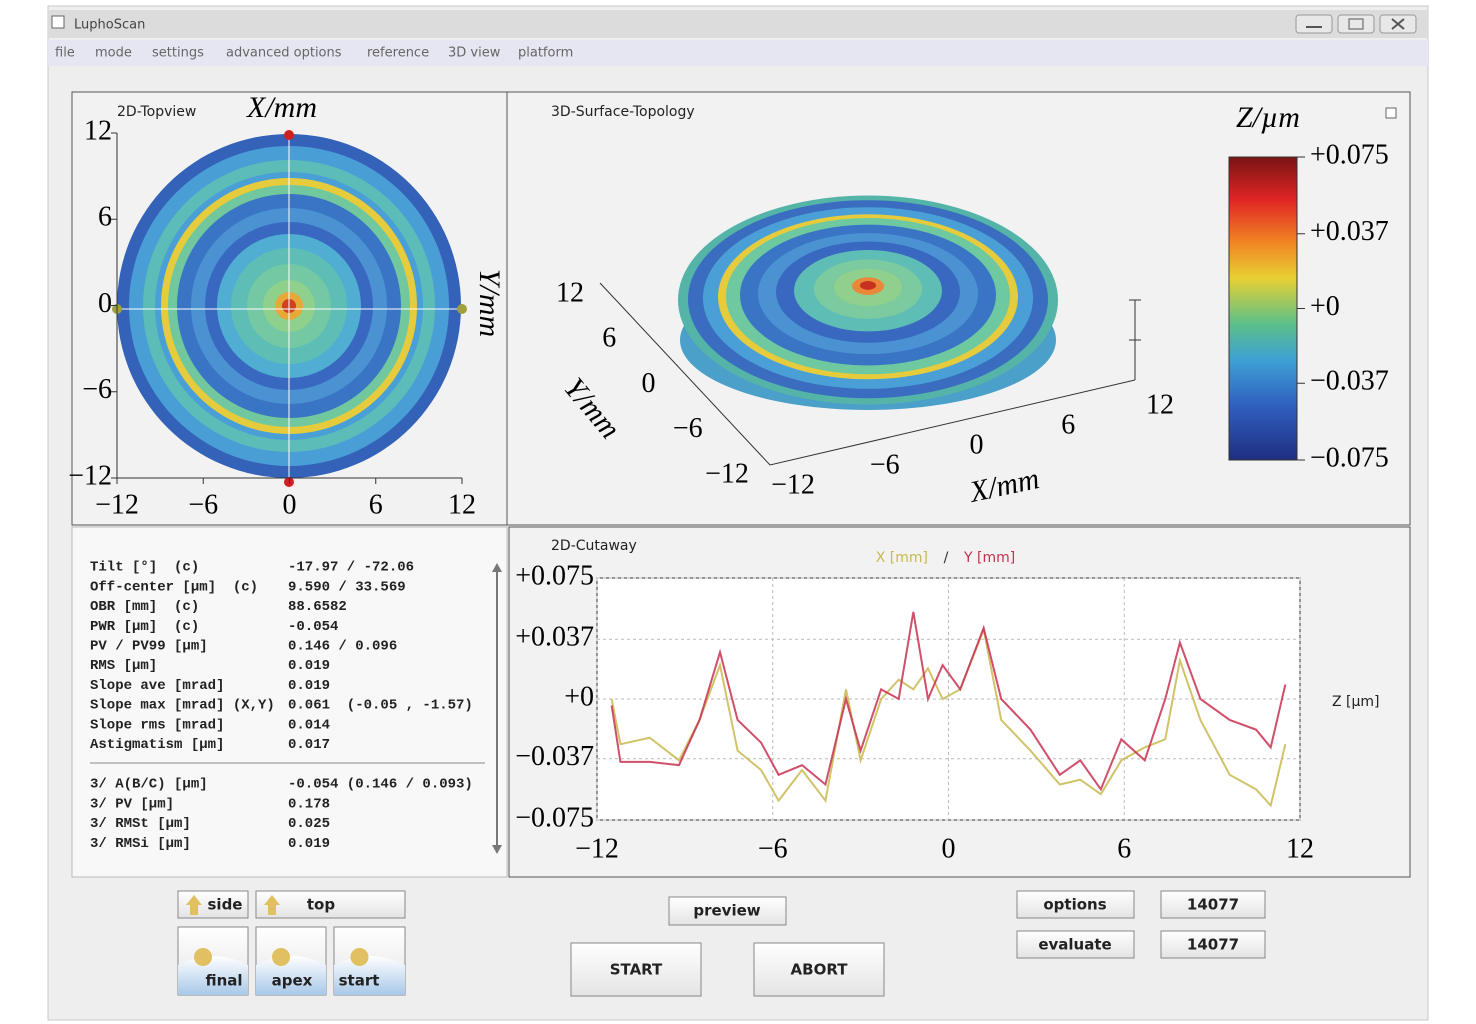 The height and width of the screenshot is (1024, 1476). I want to click on menu-item: mode, so click(113, 53).